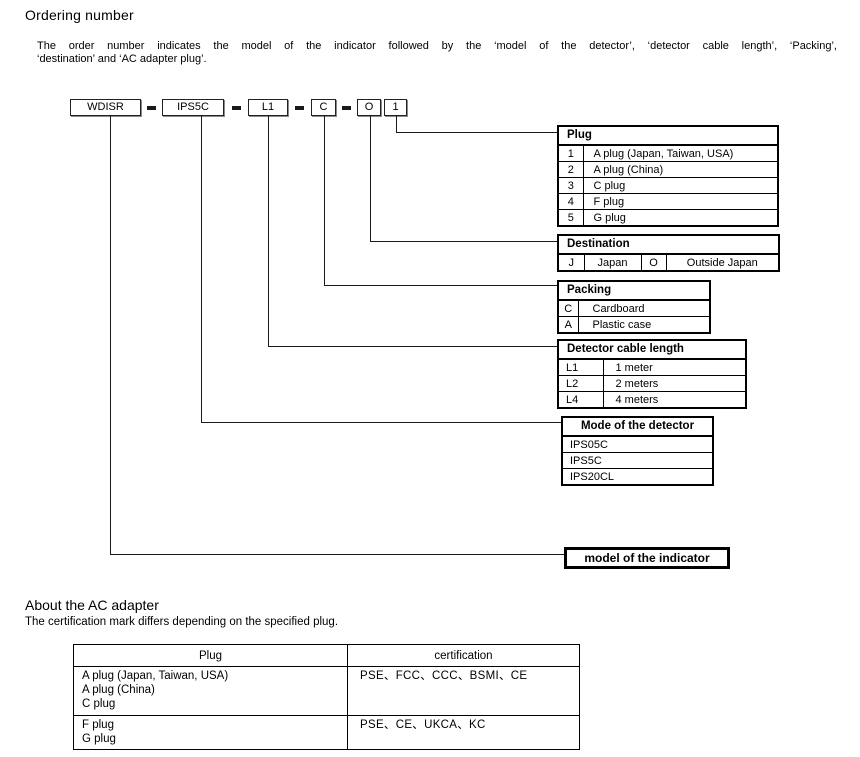  I want to click on table-row: IPS05C, so click(637, 444).